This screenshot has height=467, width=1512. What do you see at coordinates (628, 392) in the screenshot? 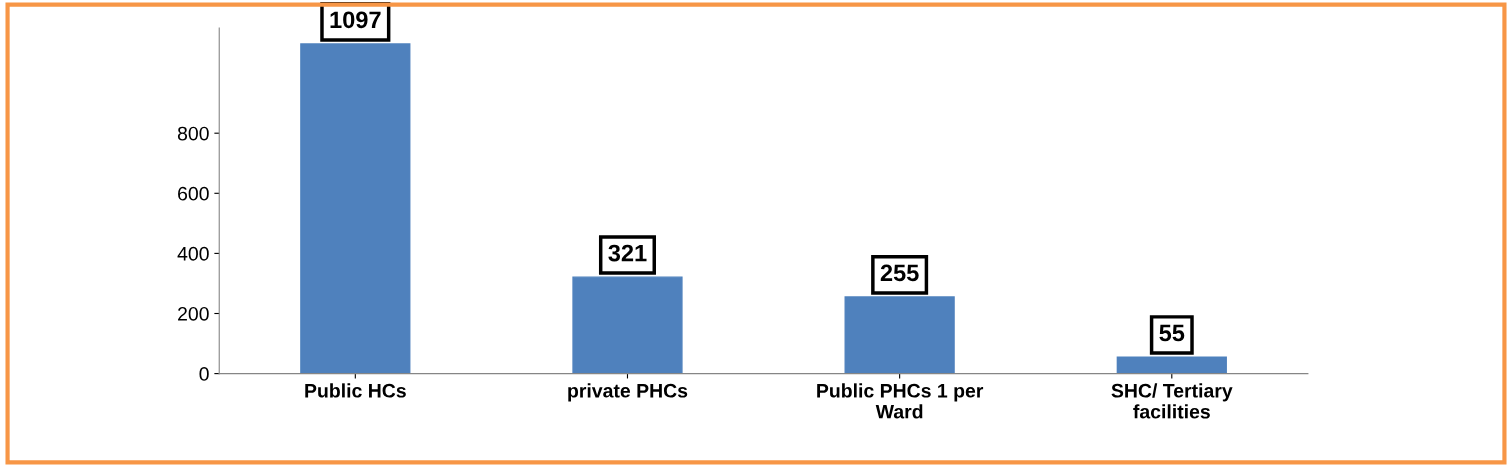
I see `x-tick-label: private PHCs` at bounding box center [628, 392].